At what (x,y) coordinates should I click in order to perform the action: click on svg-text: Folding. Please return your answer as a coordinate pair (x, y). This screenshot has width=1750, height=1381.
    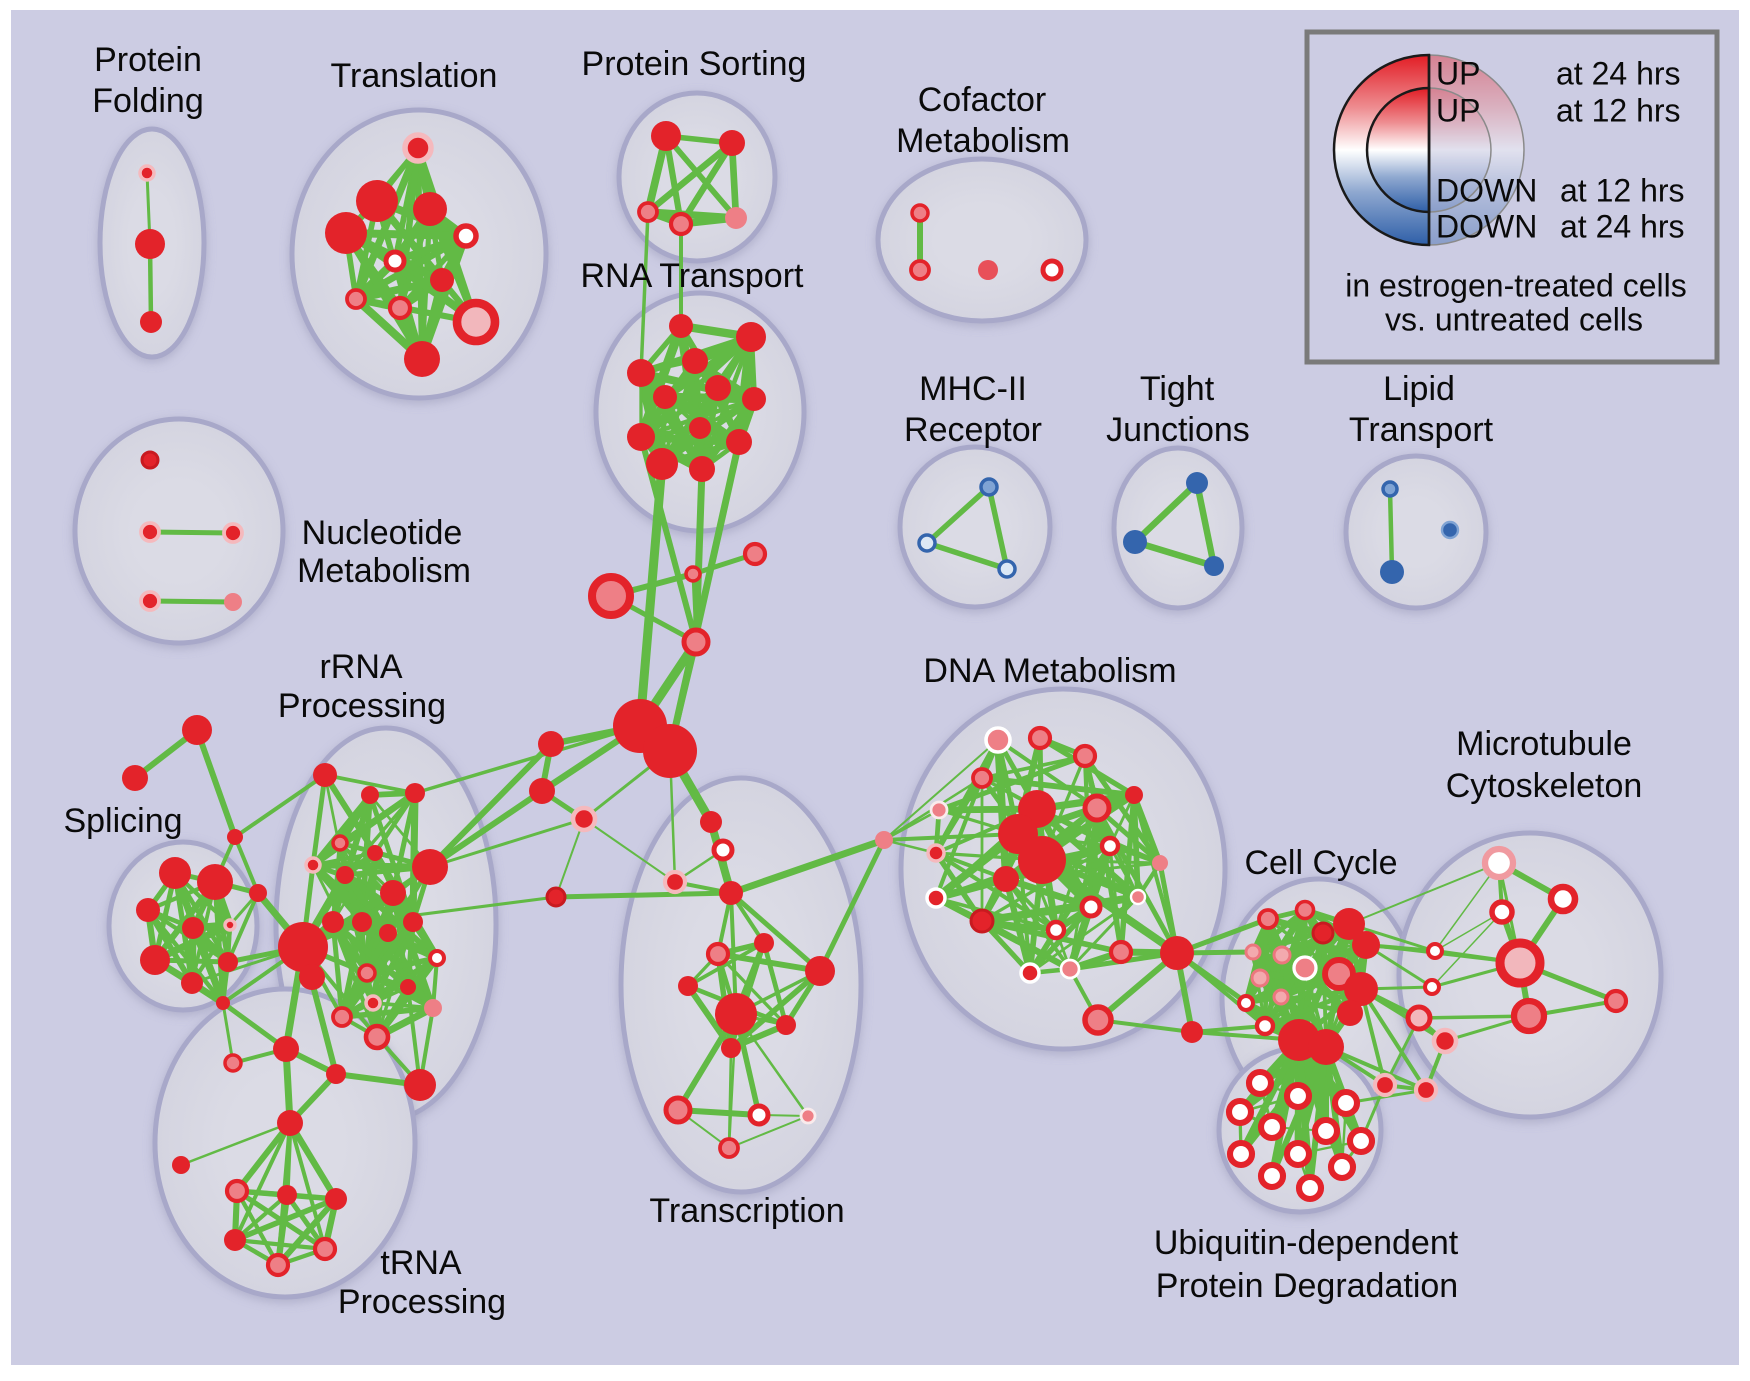
    Looking at the image, I should click on (148, 101).